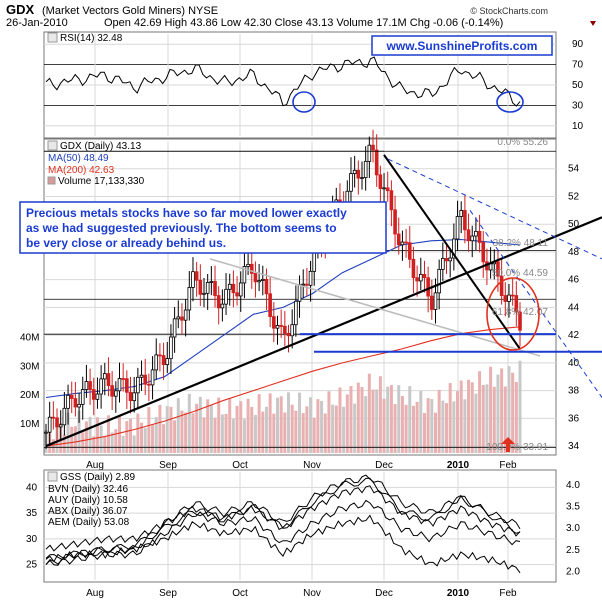  What do you see at coordinates (81, 170) in the screenshot?
I see `ma200-legend: MA(200) 42.63` at bounding box center [81, 170].